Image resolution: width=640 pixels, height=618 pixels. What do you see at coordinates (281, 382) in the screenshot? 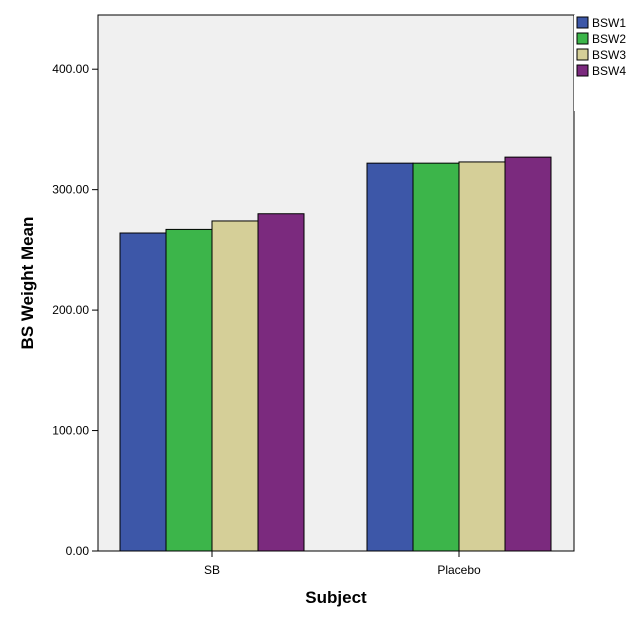
I see `bar-bsw4-sb` at bounding box center [281, 382].